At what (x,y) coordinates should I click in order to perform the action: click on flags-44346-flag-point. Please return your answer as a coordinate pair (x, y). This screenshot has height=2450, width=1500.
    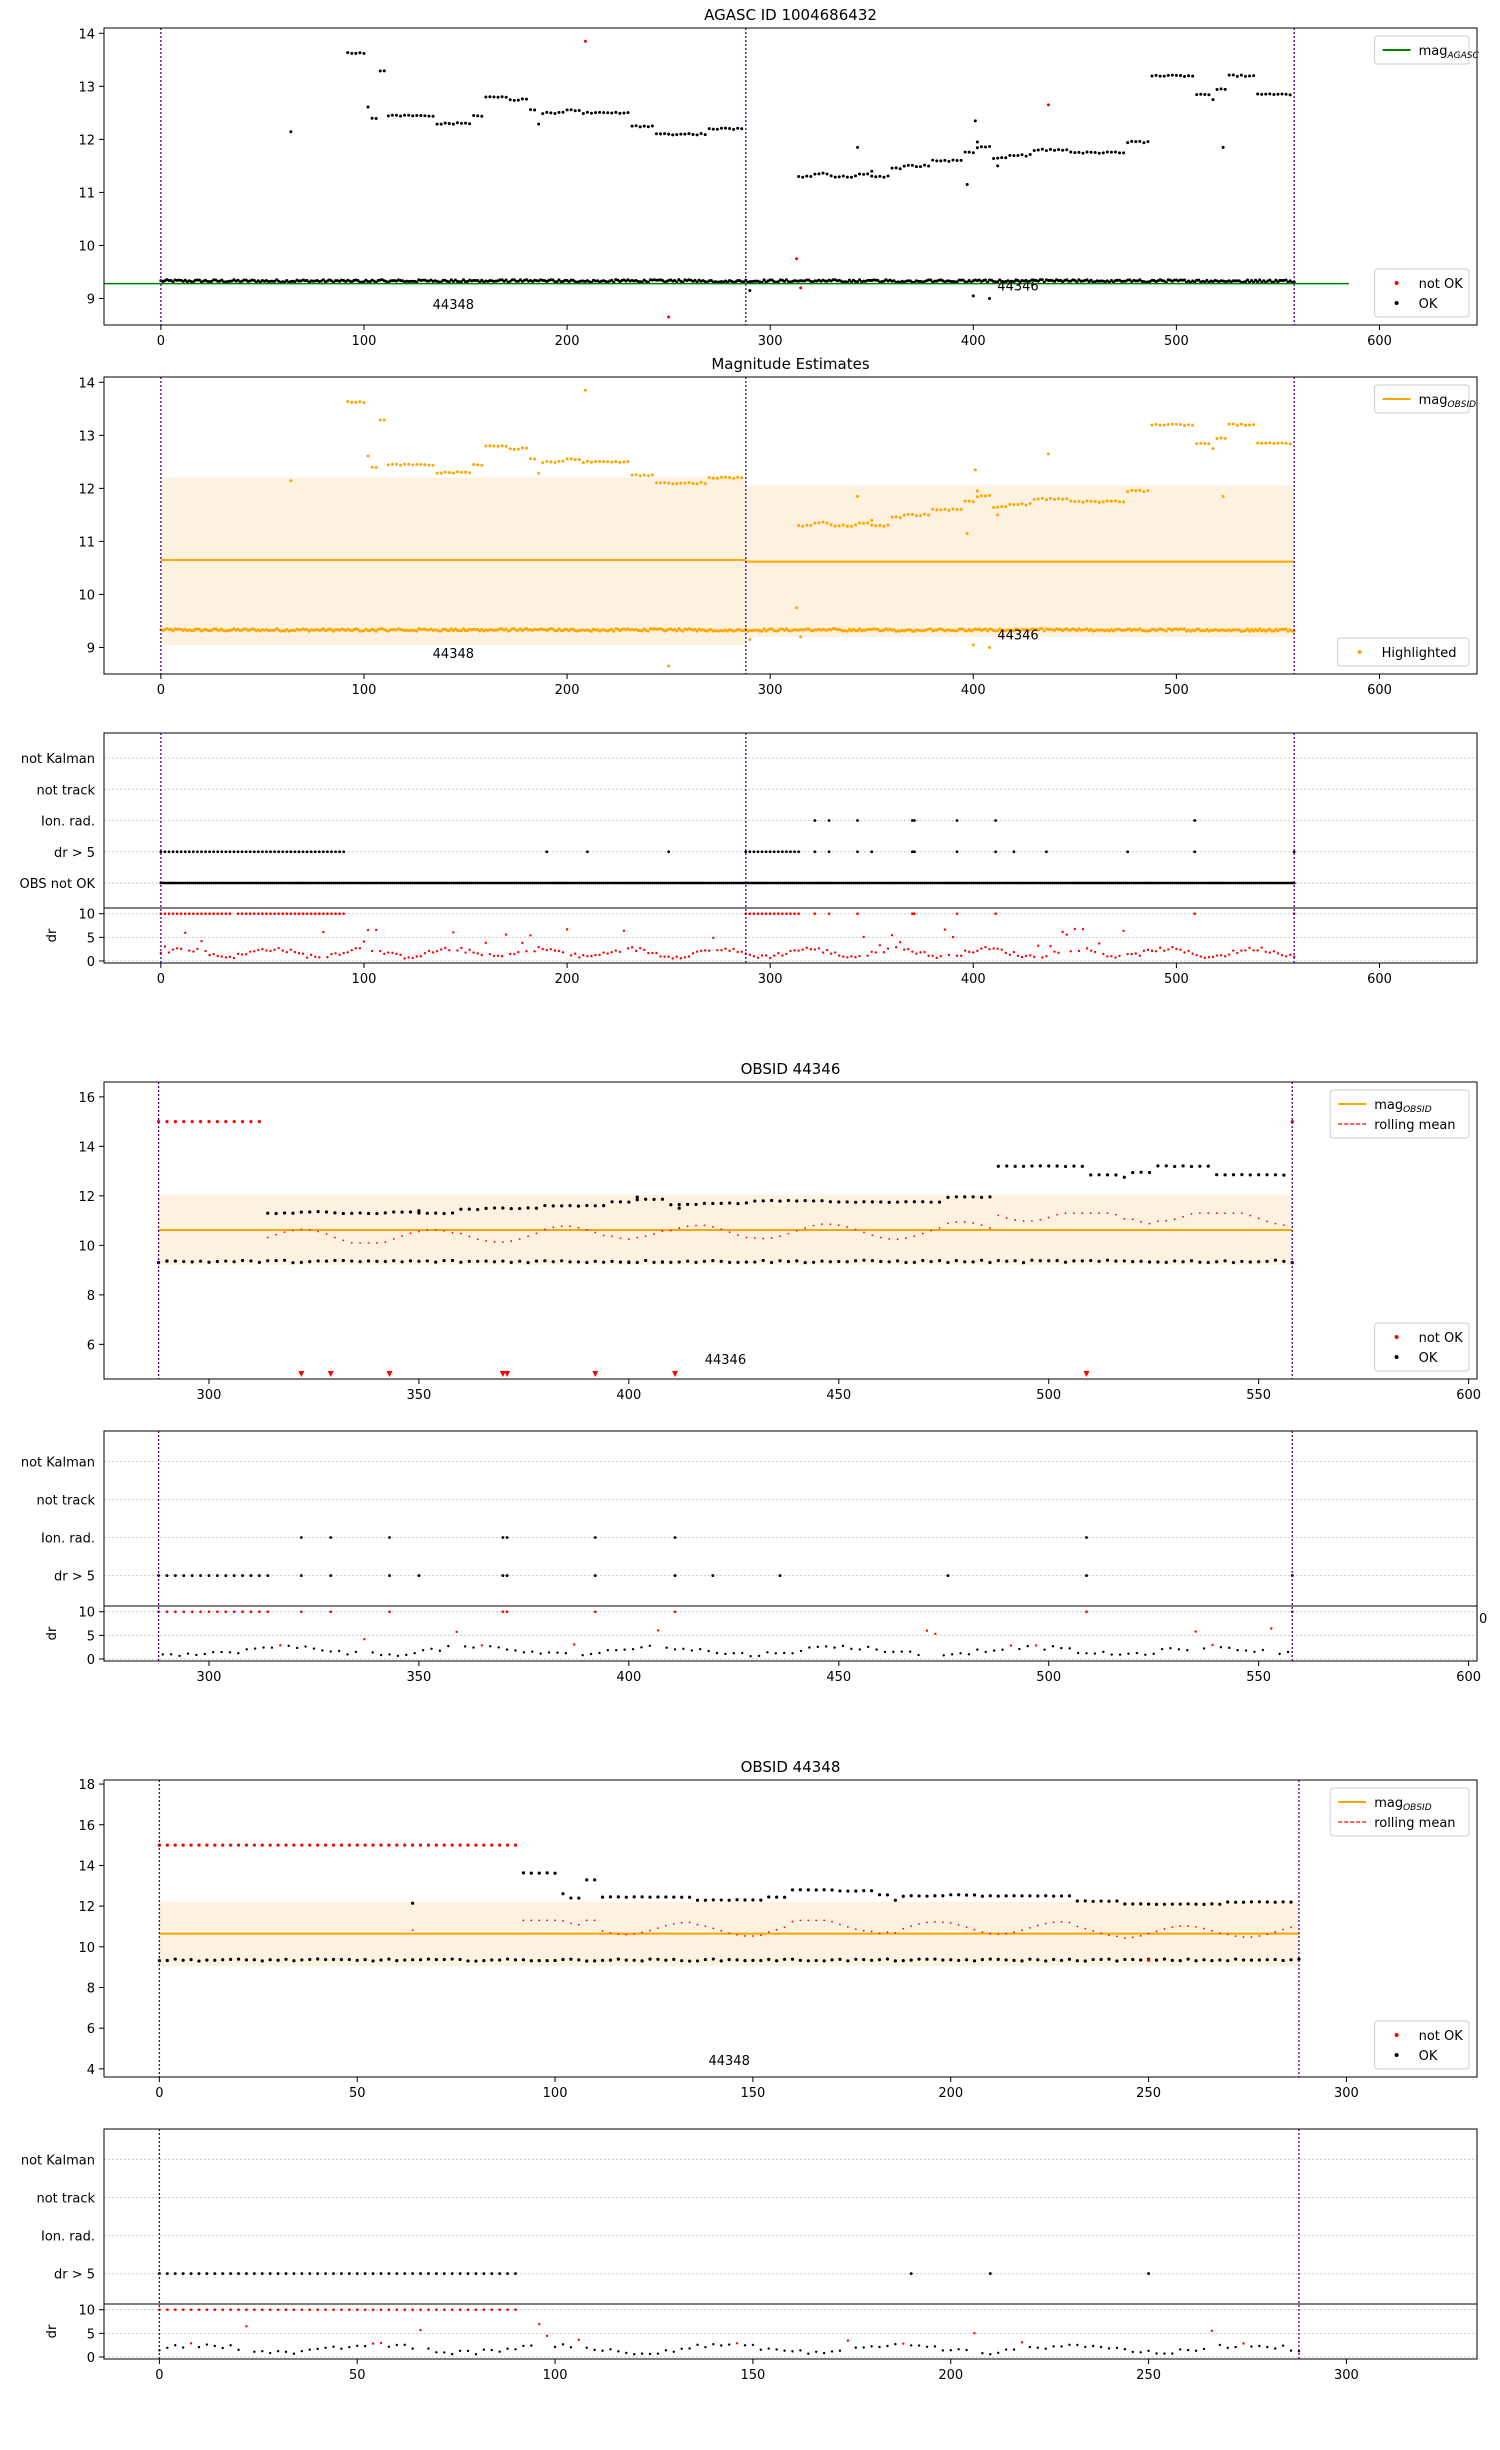
    Looking at the image, I should click on (301, 1575).